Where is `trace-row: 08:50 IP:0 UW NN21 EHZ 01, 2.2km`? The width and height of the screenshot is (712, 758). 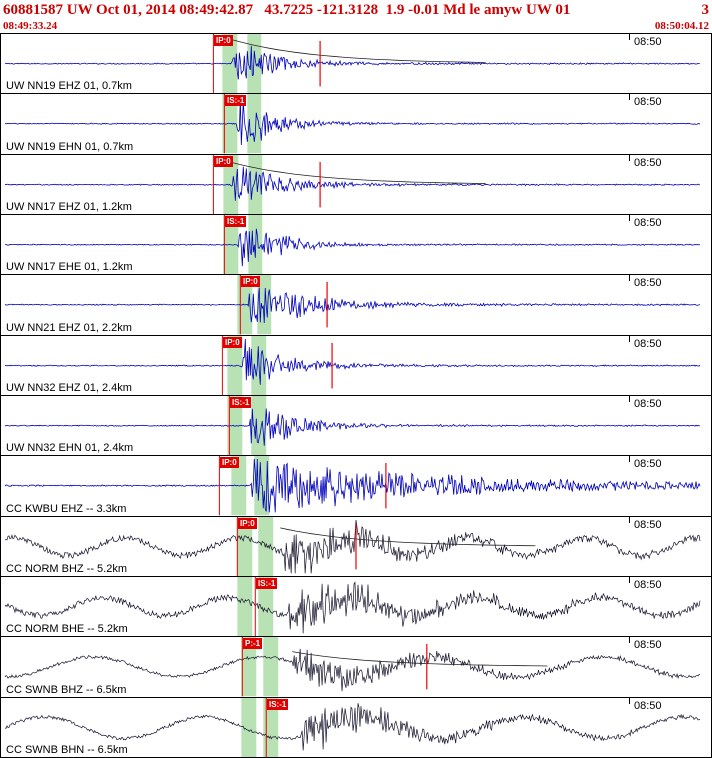 trace-row: 08:50 IP:0 UW NN21 EHZ 01, 2.2km is located at coordinates (356, 305).